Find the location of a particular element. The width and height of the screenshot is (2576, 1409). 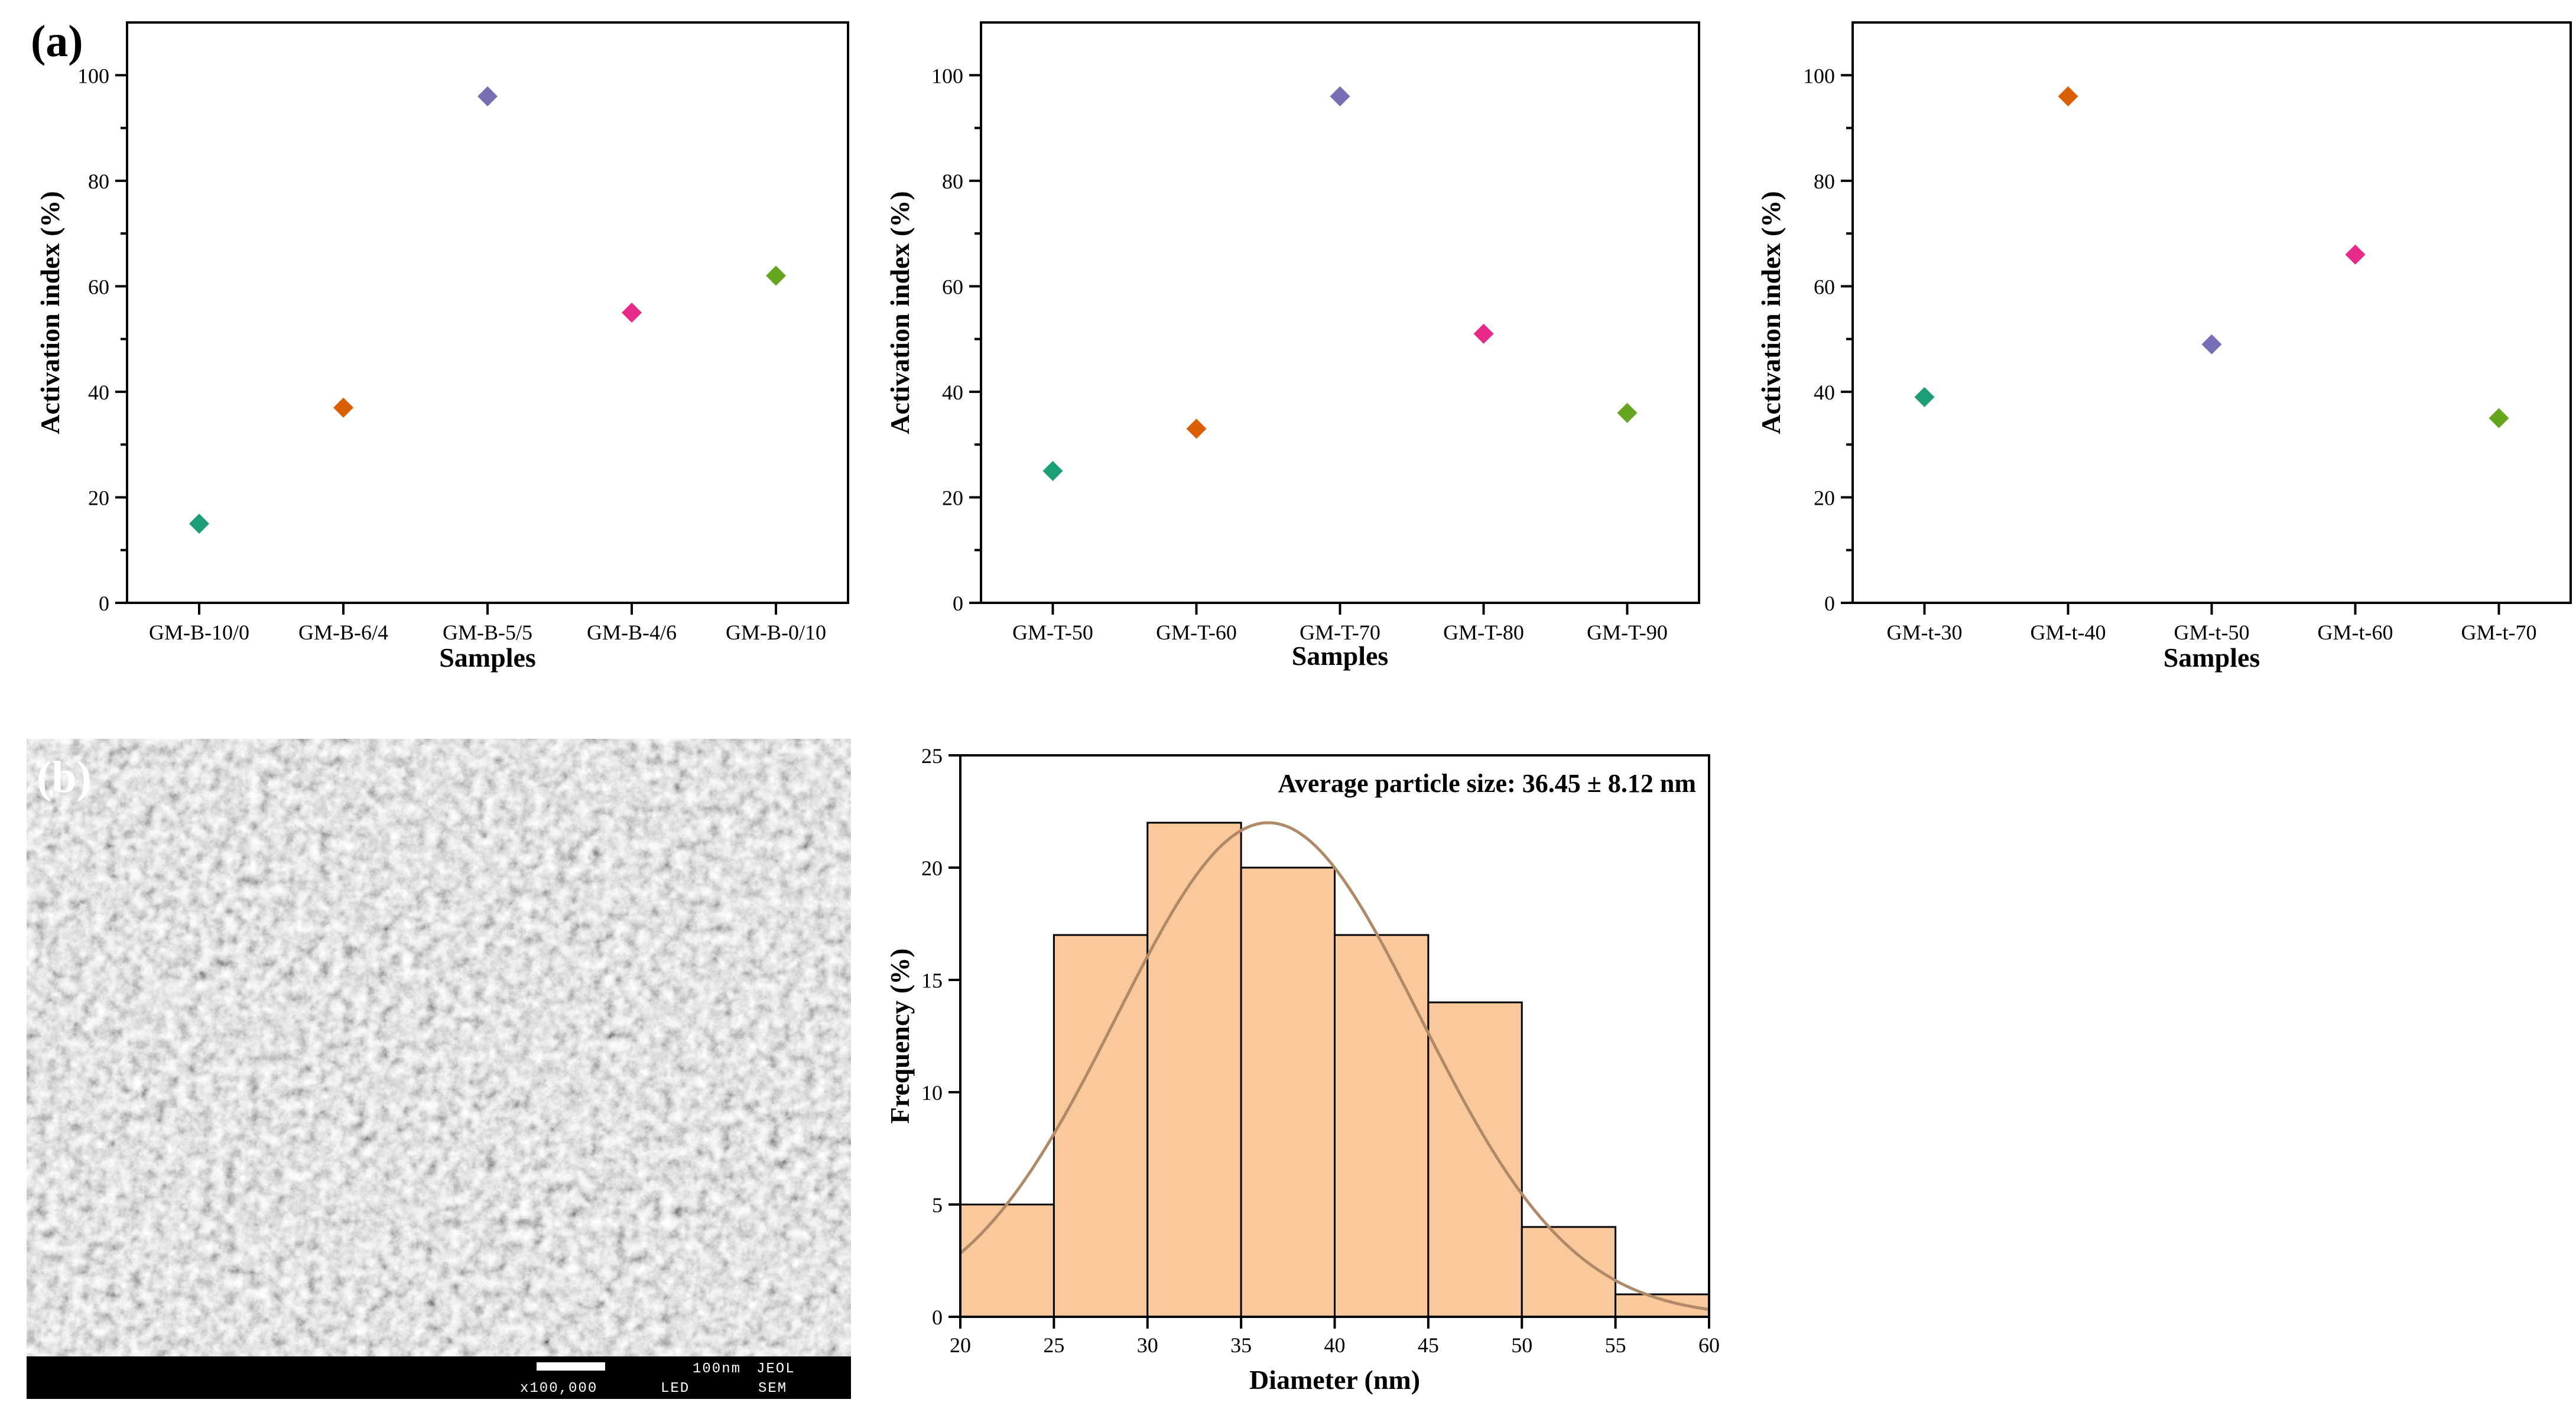

gaussian-fit-curve is located at coordinates (1334, 1066).